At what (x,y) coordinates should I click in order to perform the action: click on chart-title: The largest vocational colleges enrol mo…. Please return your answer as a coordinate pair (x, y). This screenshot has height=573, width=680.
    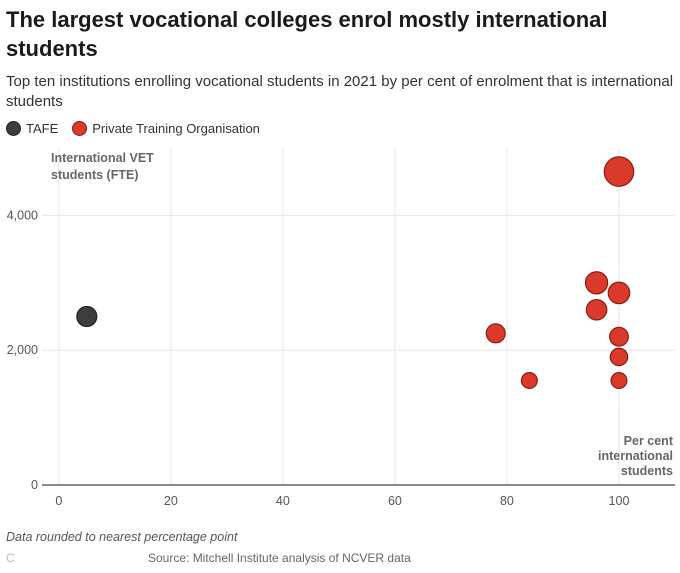
    Looking at the image, I should click on (307, 34).